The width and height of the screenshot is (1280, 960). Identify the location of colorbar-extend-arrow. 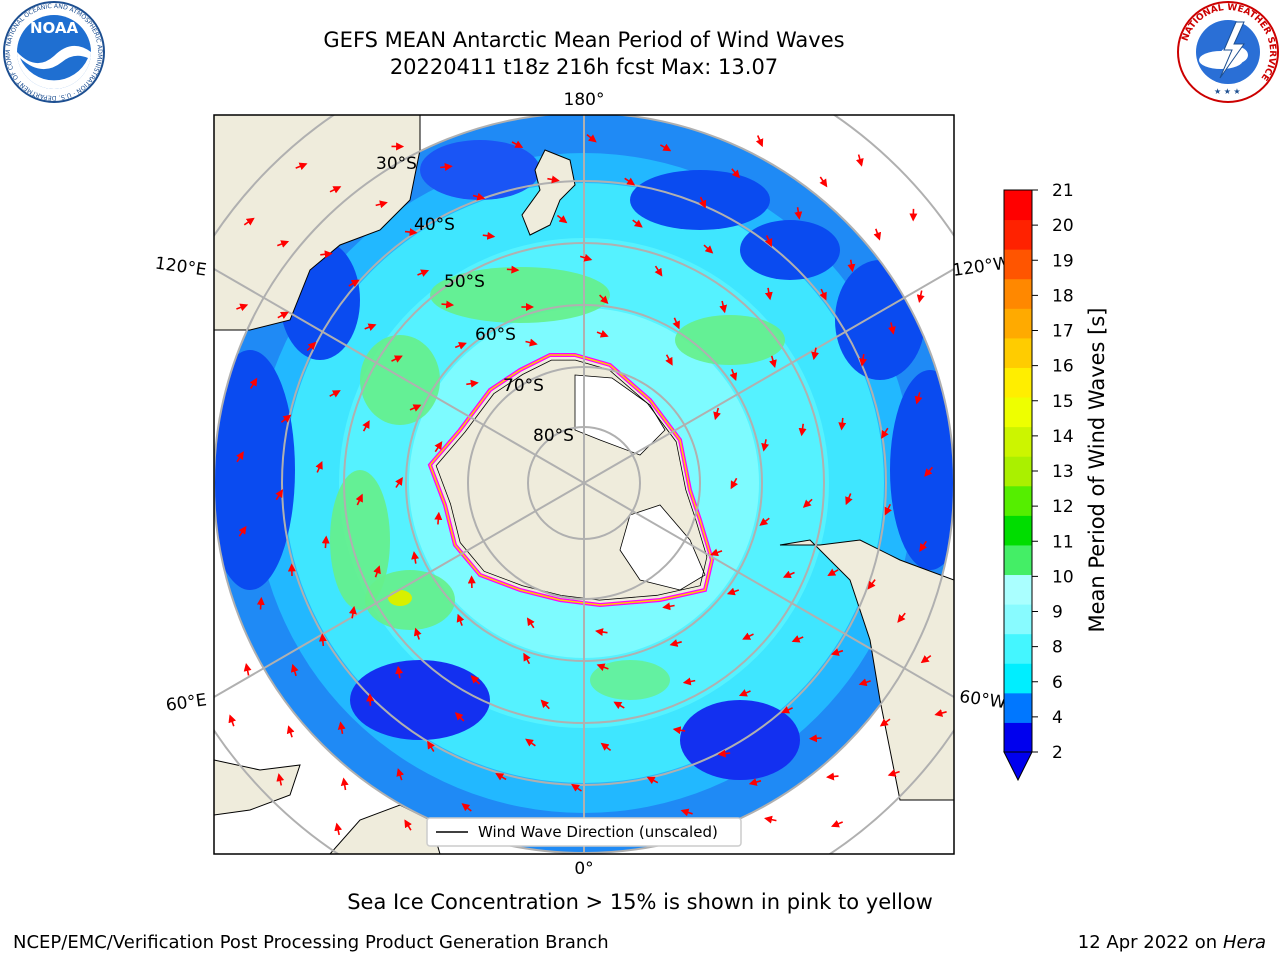
(1018, 766).